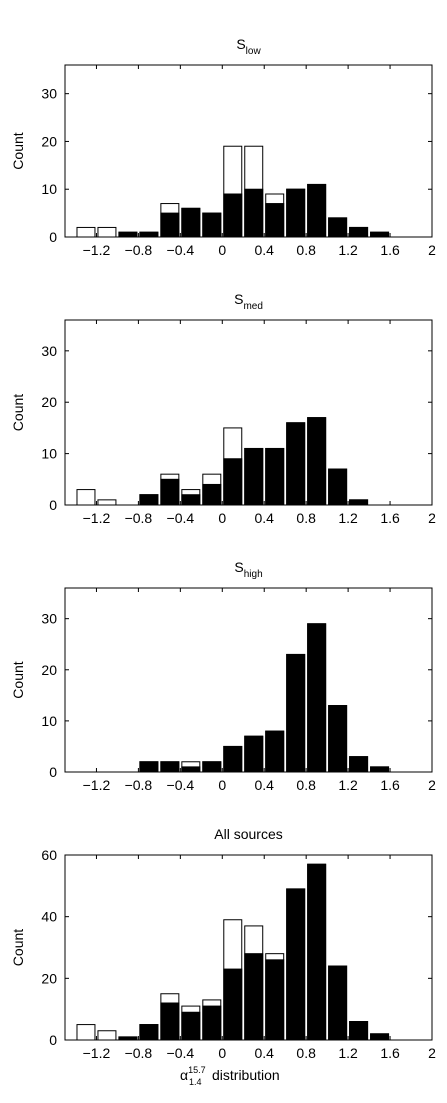 This screenshot has width=447, height=1103. What do you see at coordinates (49, 94) in the screenshot?
I see `y-tick-label: 30` at bounding box center [49, 94].